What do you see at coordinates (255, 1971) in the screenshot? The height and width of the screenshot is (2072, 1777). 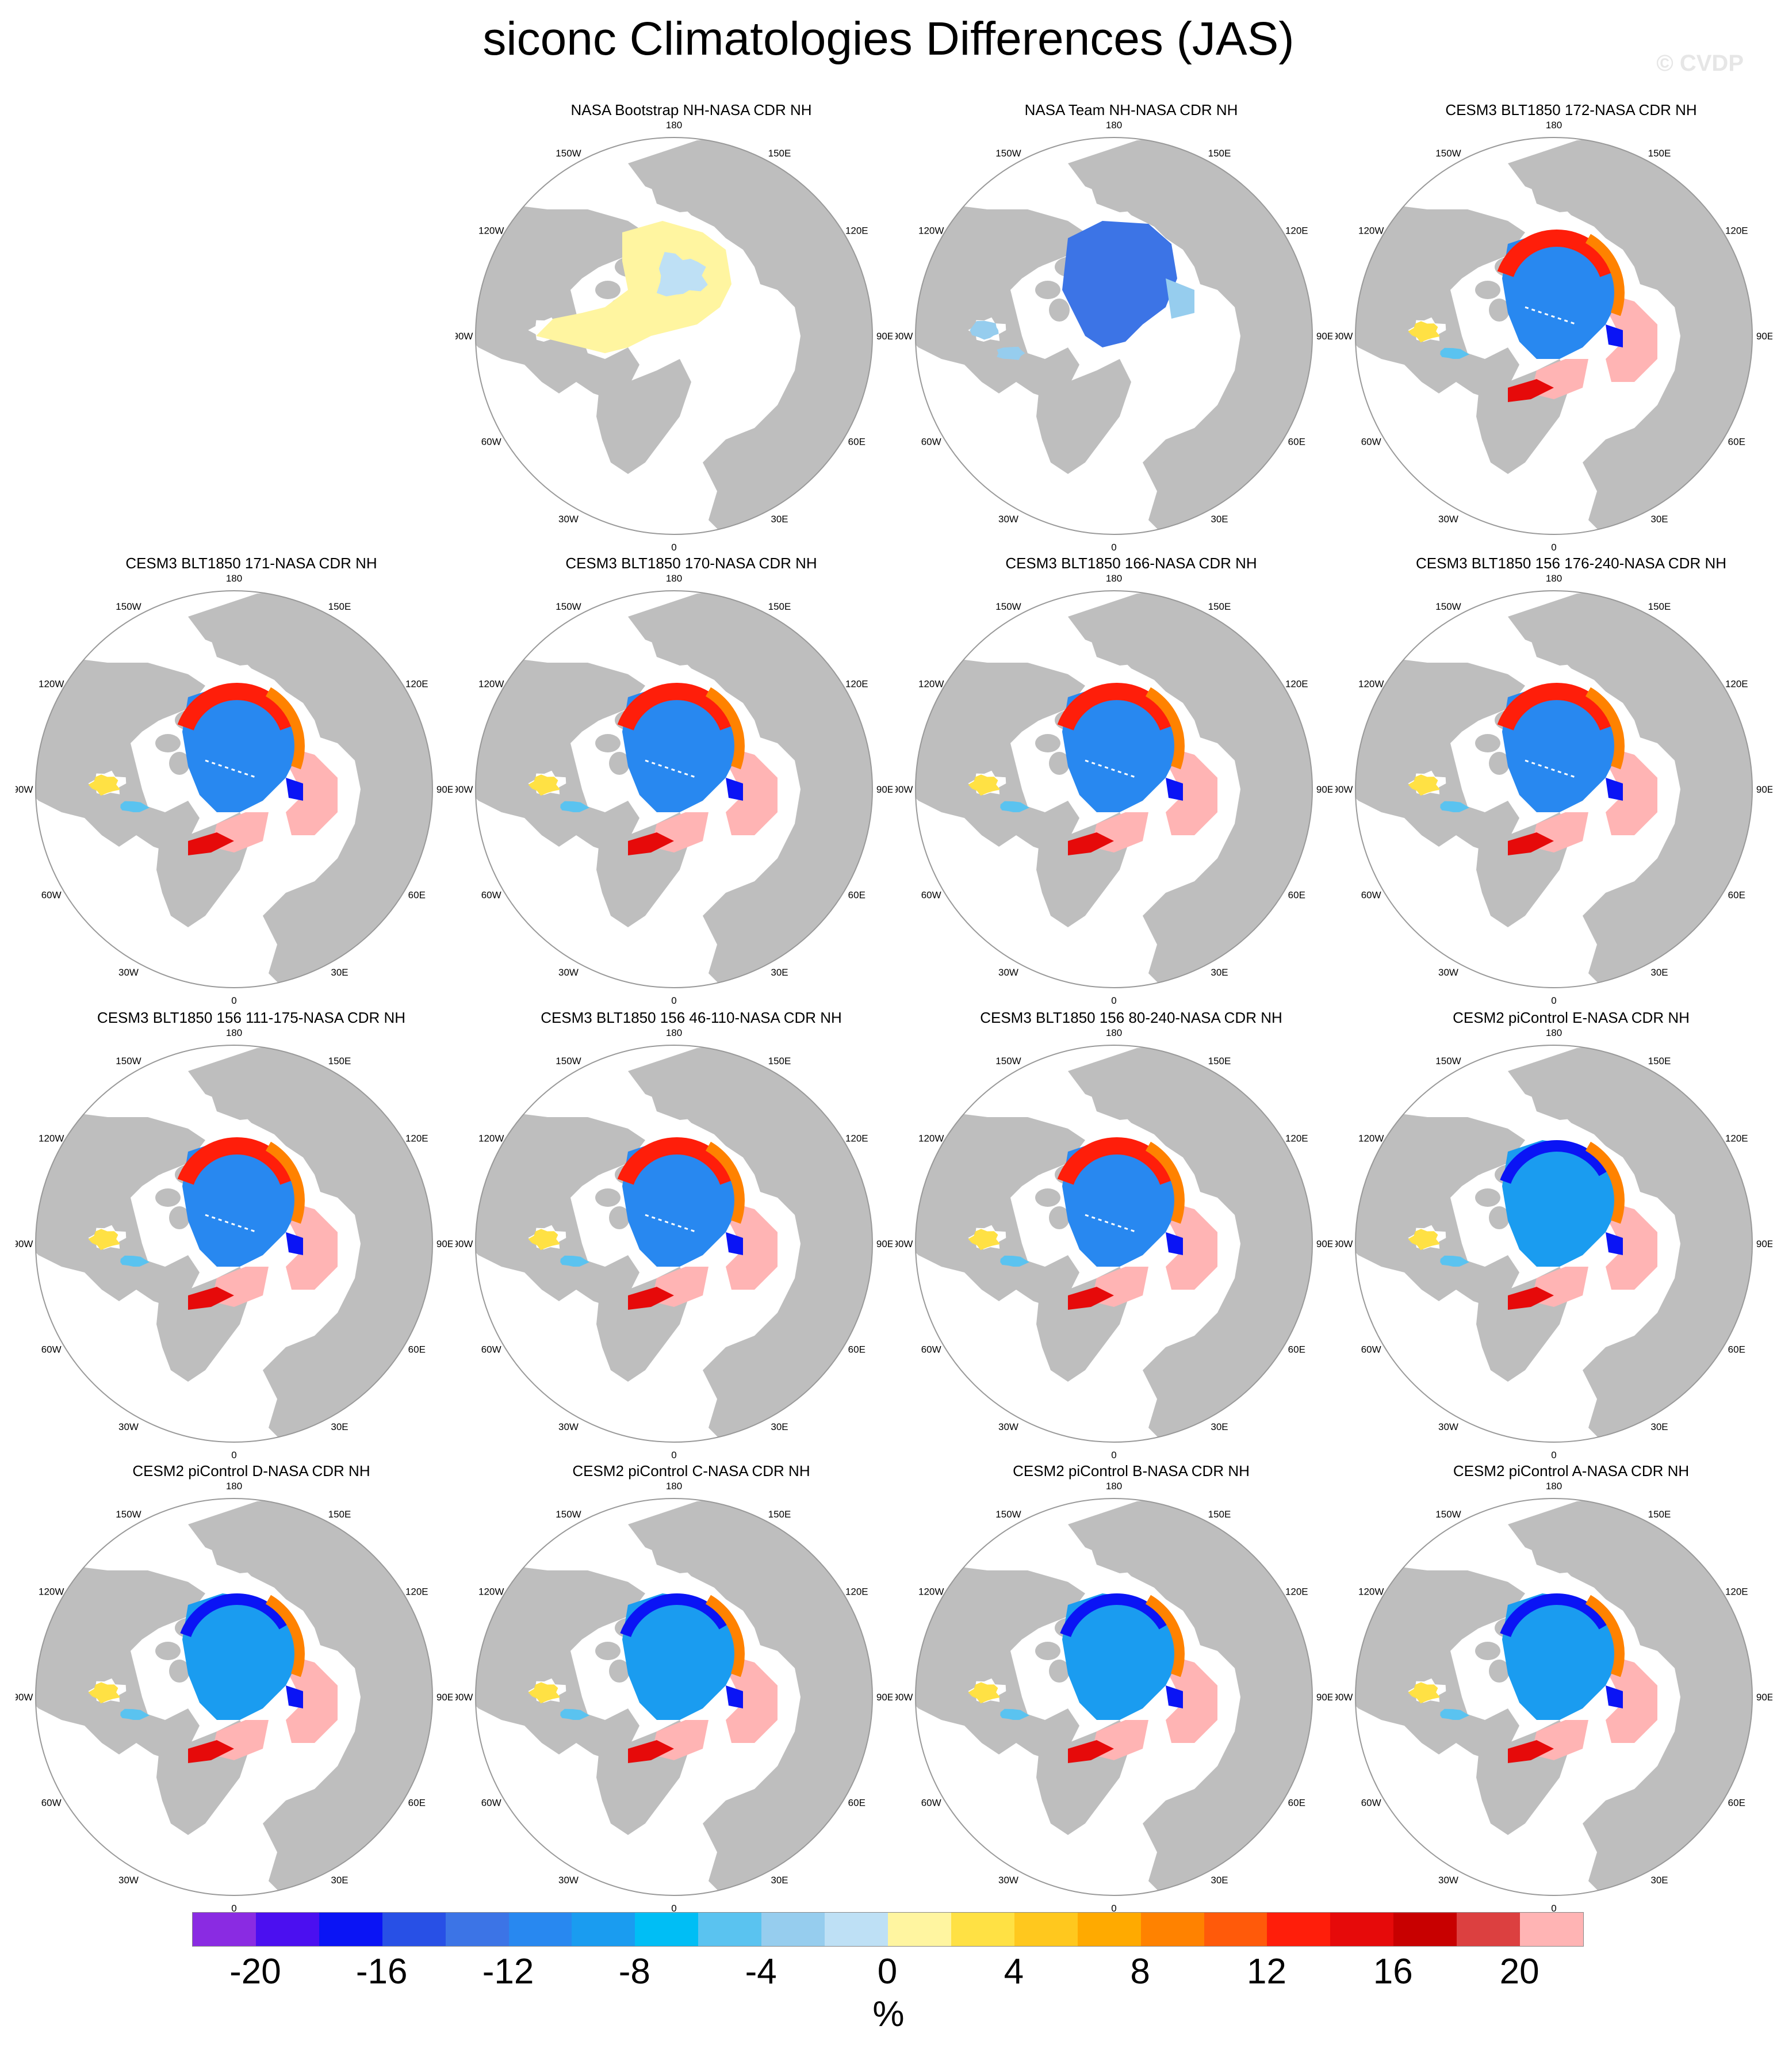 I see `colorbar-tick: -20` at bounding box center [255, 1971].